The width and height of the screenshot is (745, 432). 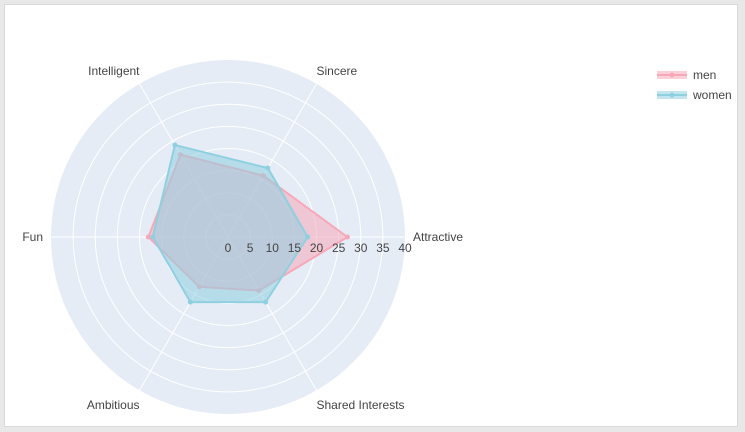 I want to click on legend-item-men: men, so click(x=686, y=75).